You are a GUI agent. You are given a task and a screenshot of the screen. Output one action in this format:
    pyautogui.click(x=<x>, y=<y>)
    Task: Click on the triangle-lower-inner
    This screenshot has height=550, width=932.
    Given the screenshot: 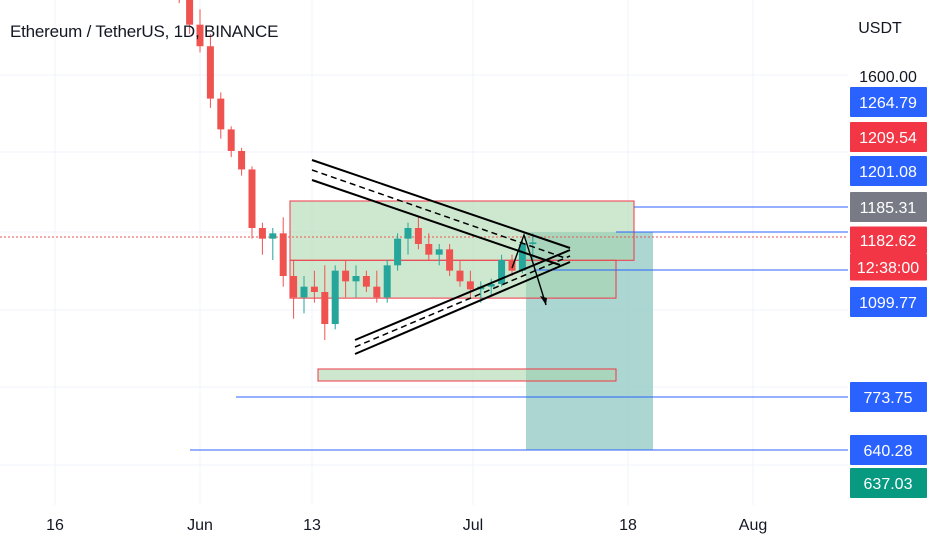 What is the action you would take?
    pyautogui.click(x=462, y=308)
    